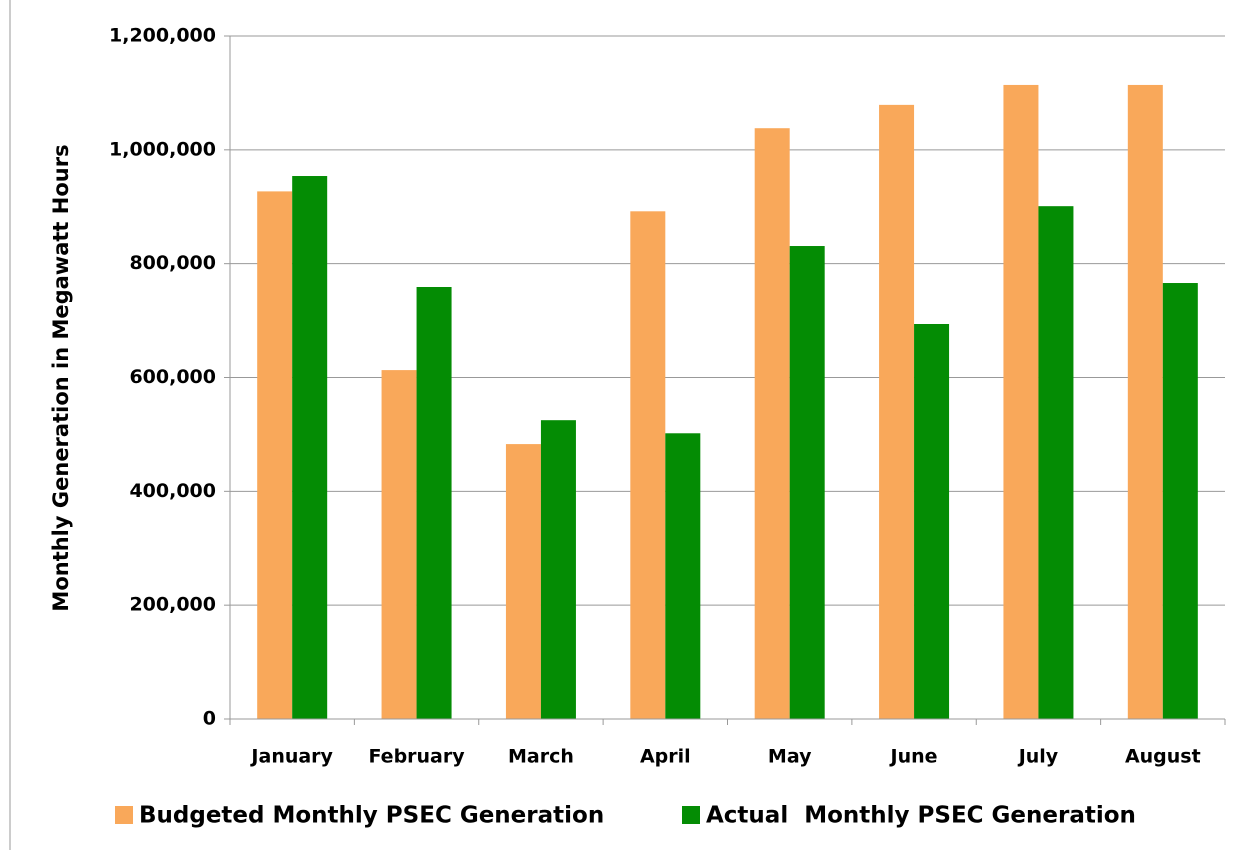 The image size is (1249, 850). Describe the element at coordinates (541, 757) in the screenshot. I see `x-tick-label: March` at that location.